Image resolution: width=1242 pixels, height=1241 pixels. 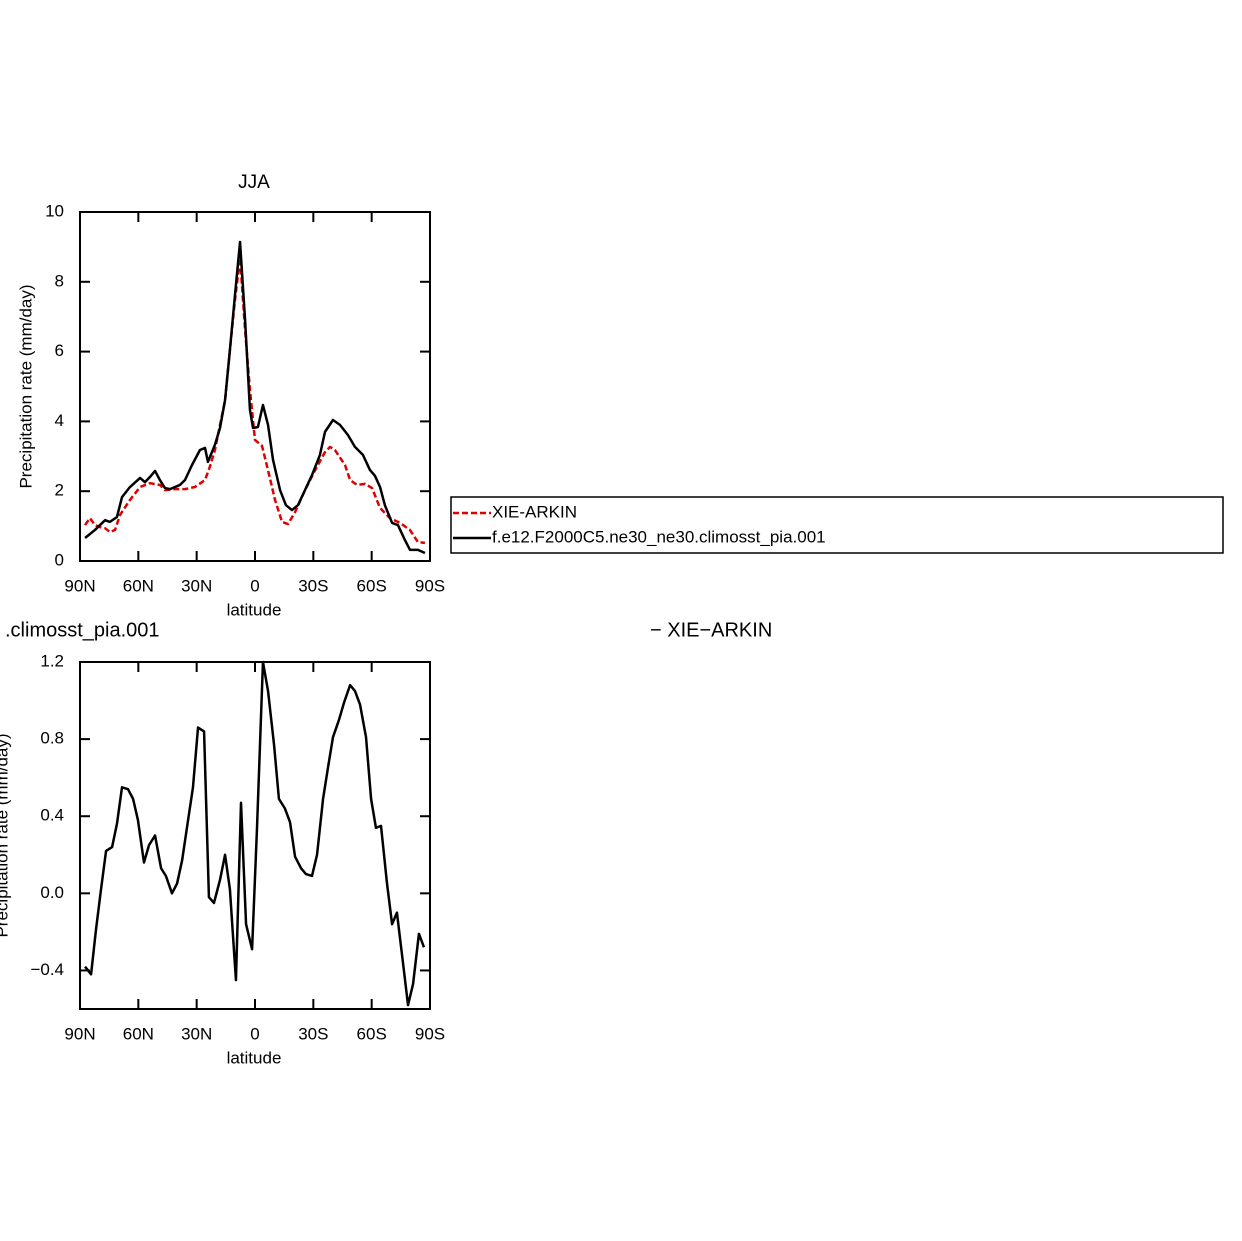 I want to click on y-tick-label: 2, so click(x=59, y=490).